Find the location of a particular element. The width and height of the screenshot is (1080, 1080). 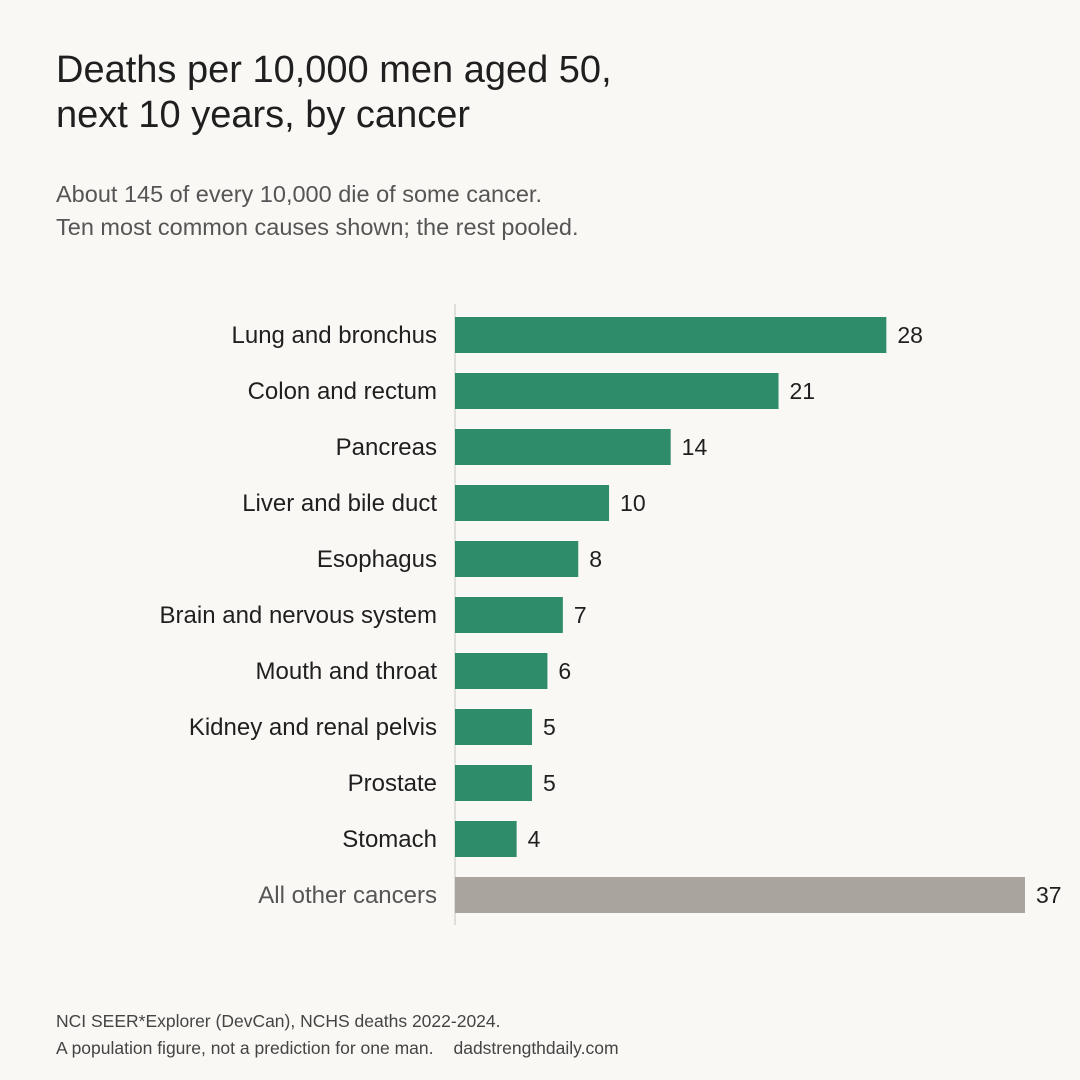

category-label: All other cancers is located at coordinates (347, 895).